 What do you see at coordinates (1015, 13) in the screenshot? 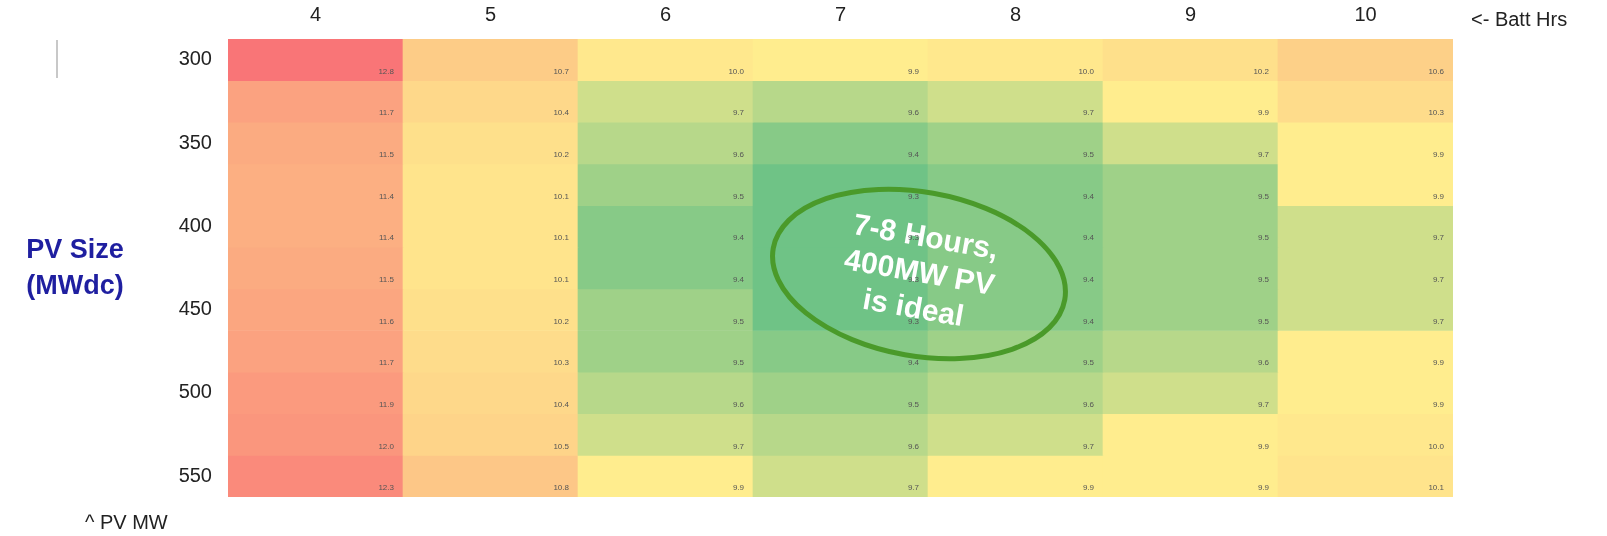
I see `x-tick-label: 8` at bounding box center [1015, 13].